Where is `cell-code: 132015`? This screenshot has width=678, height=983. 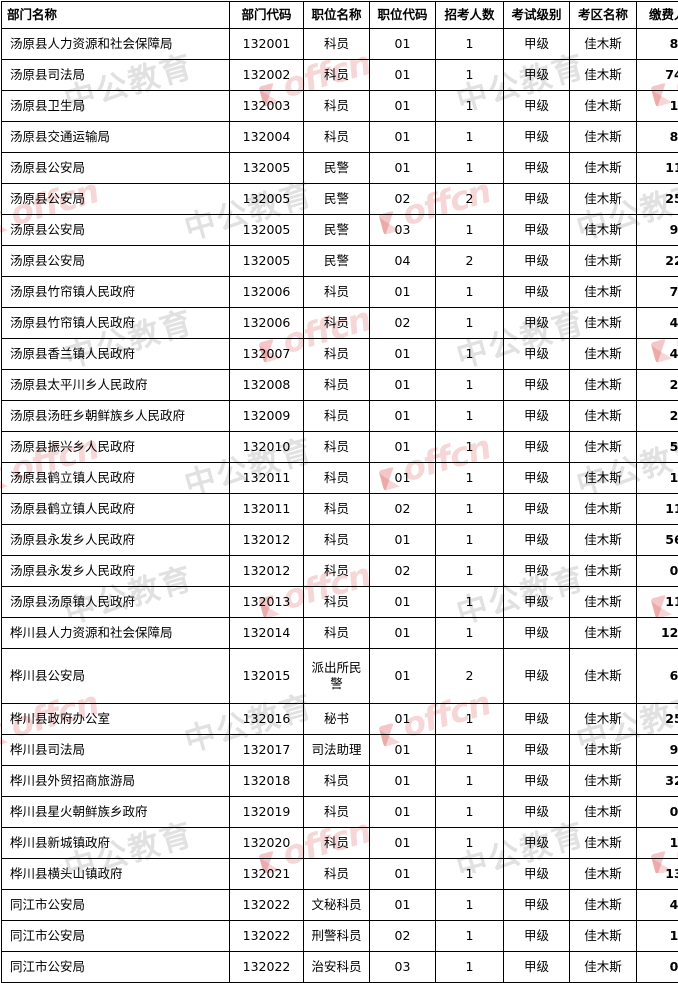
cell-code: 132015 is located at coordinates (267, 676).